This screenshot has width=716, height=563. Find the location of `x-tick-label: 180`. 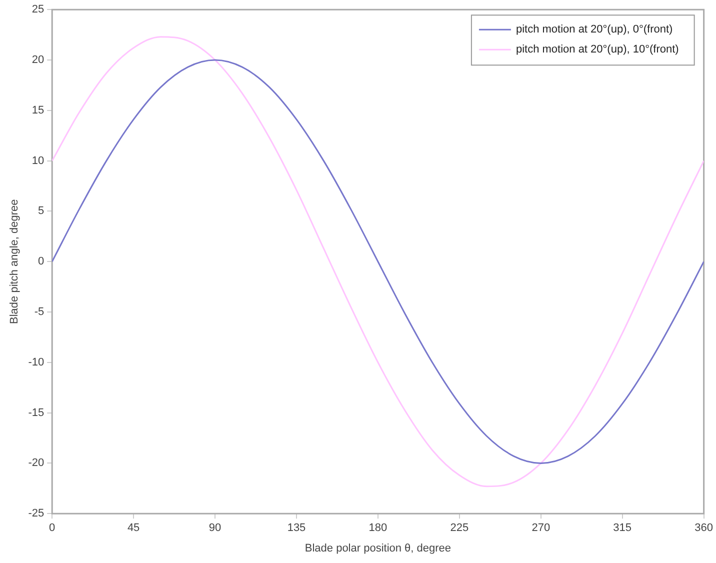

x-tick-label: 180 is located at coordinates (378, 528).